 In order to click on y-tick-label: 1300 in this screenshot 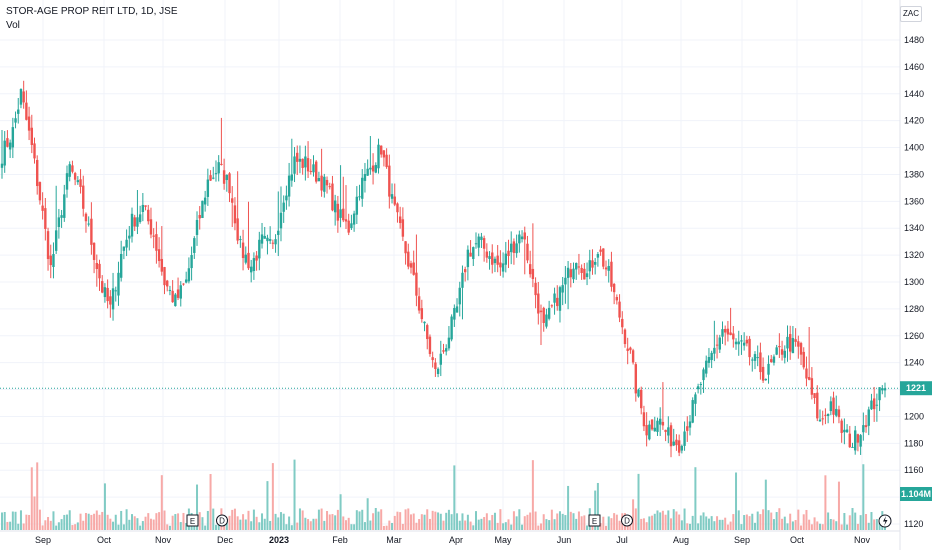, I will do `click(914, 282)`.